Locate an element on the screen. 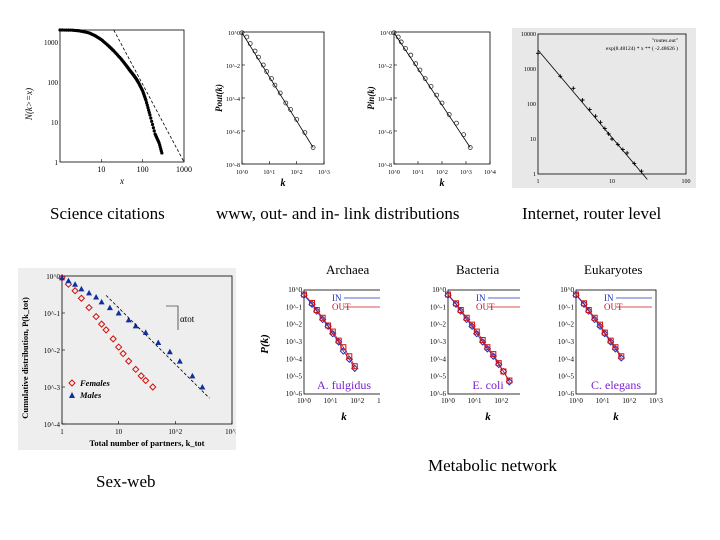 The height and width of the screenshot is (540, 720). legend-entry: Females is located at coordinates (94, 383).